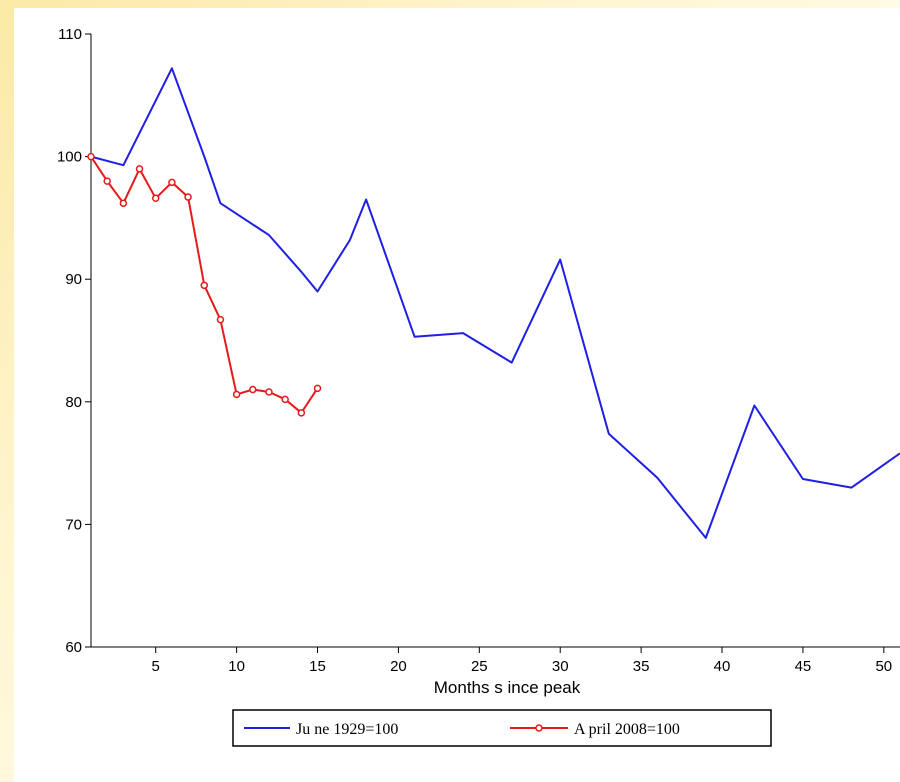 The height and width of the screenshot is (782, 900). What do you see at coordinates (507, 687) in the screenshot?
I see `x-axis-title: Months s ince peak` at bounding box center [507, 687].